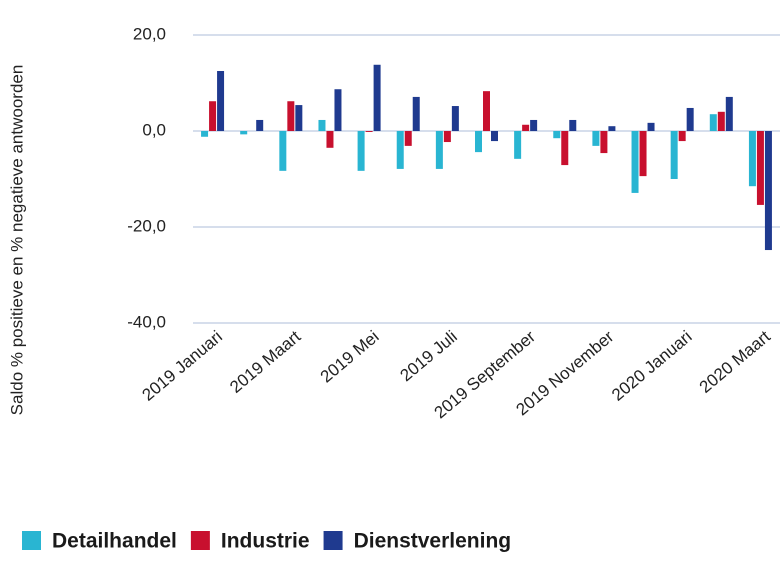 The image size is (780, 562). I want to click on legend-label: Dienstverlening, so click(433, 541).